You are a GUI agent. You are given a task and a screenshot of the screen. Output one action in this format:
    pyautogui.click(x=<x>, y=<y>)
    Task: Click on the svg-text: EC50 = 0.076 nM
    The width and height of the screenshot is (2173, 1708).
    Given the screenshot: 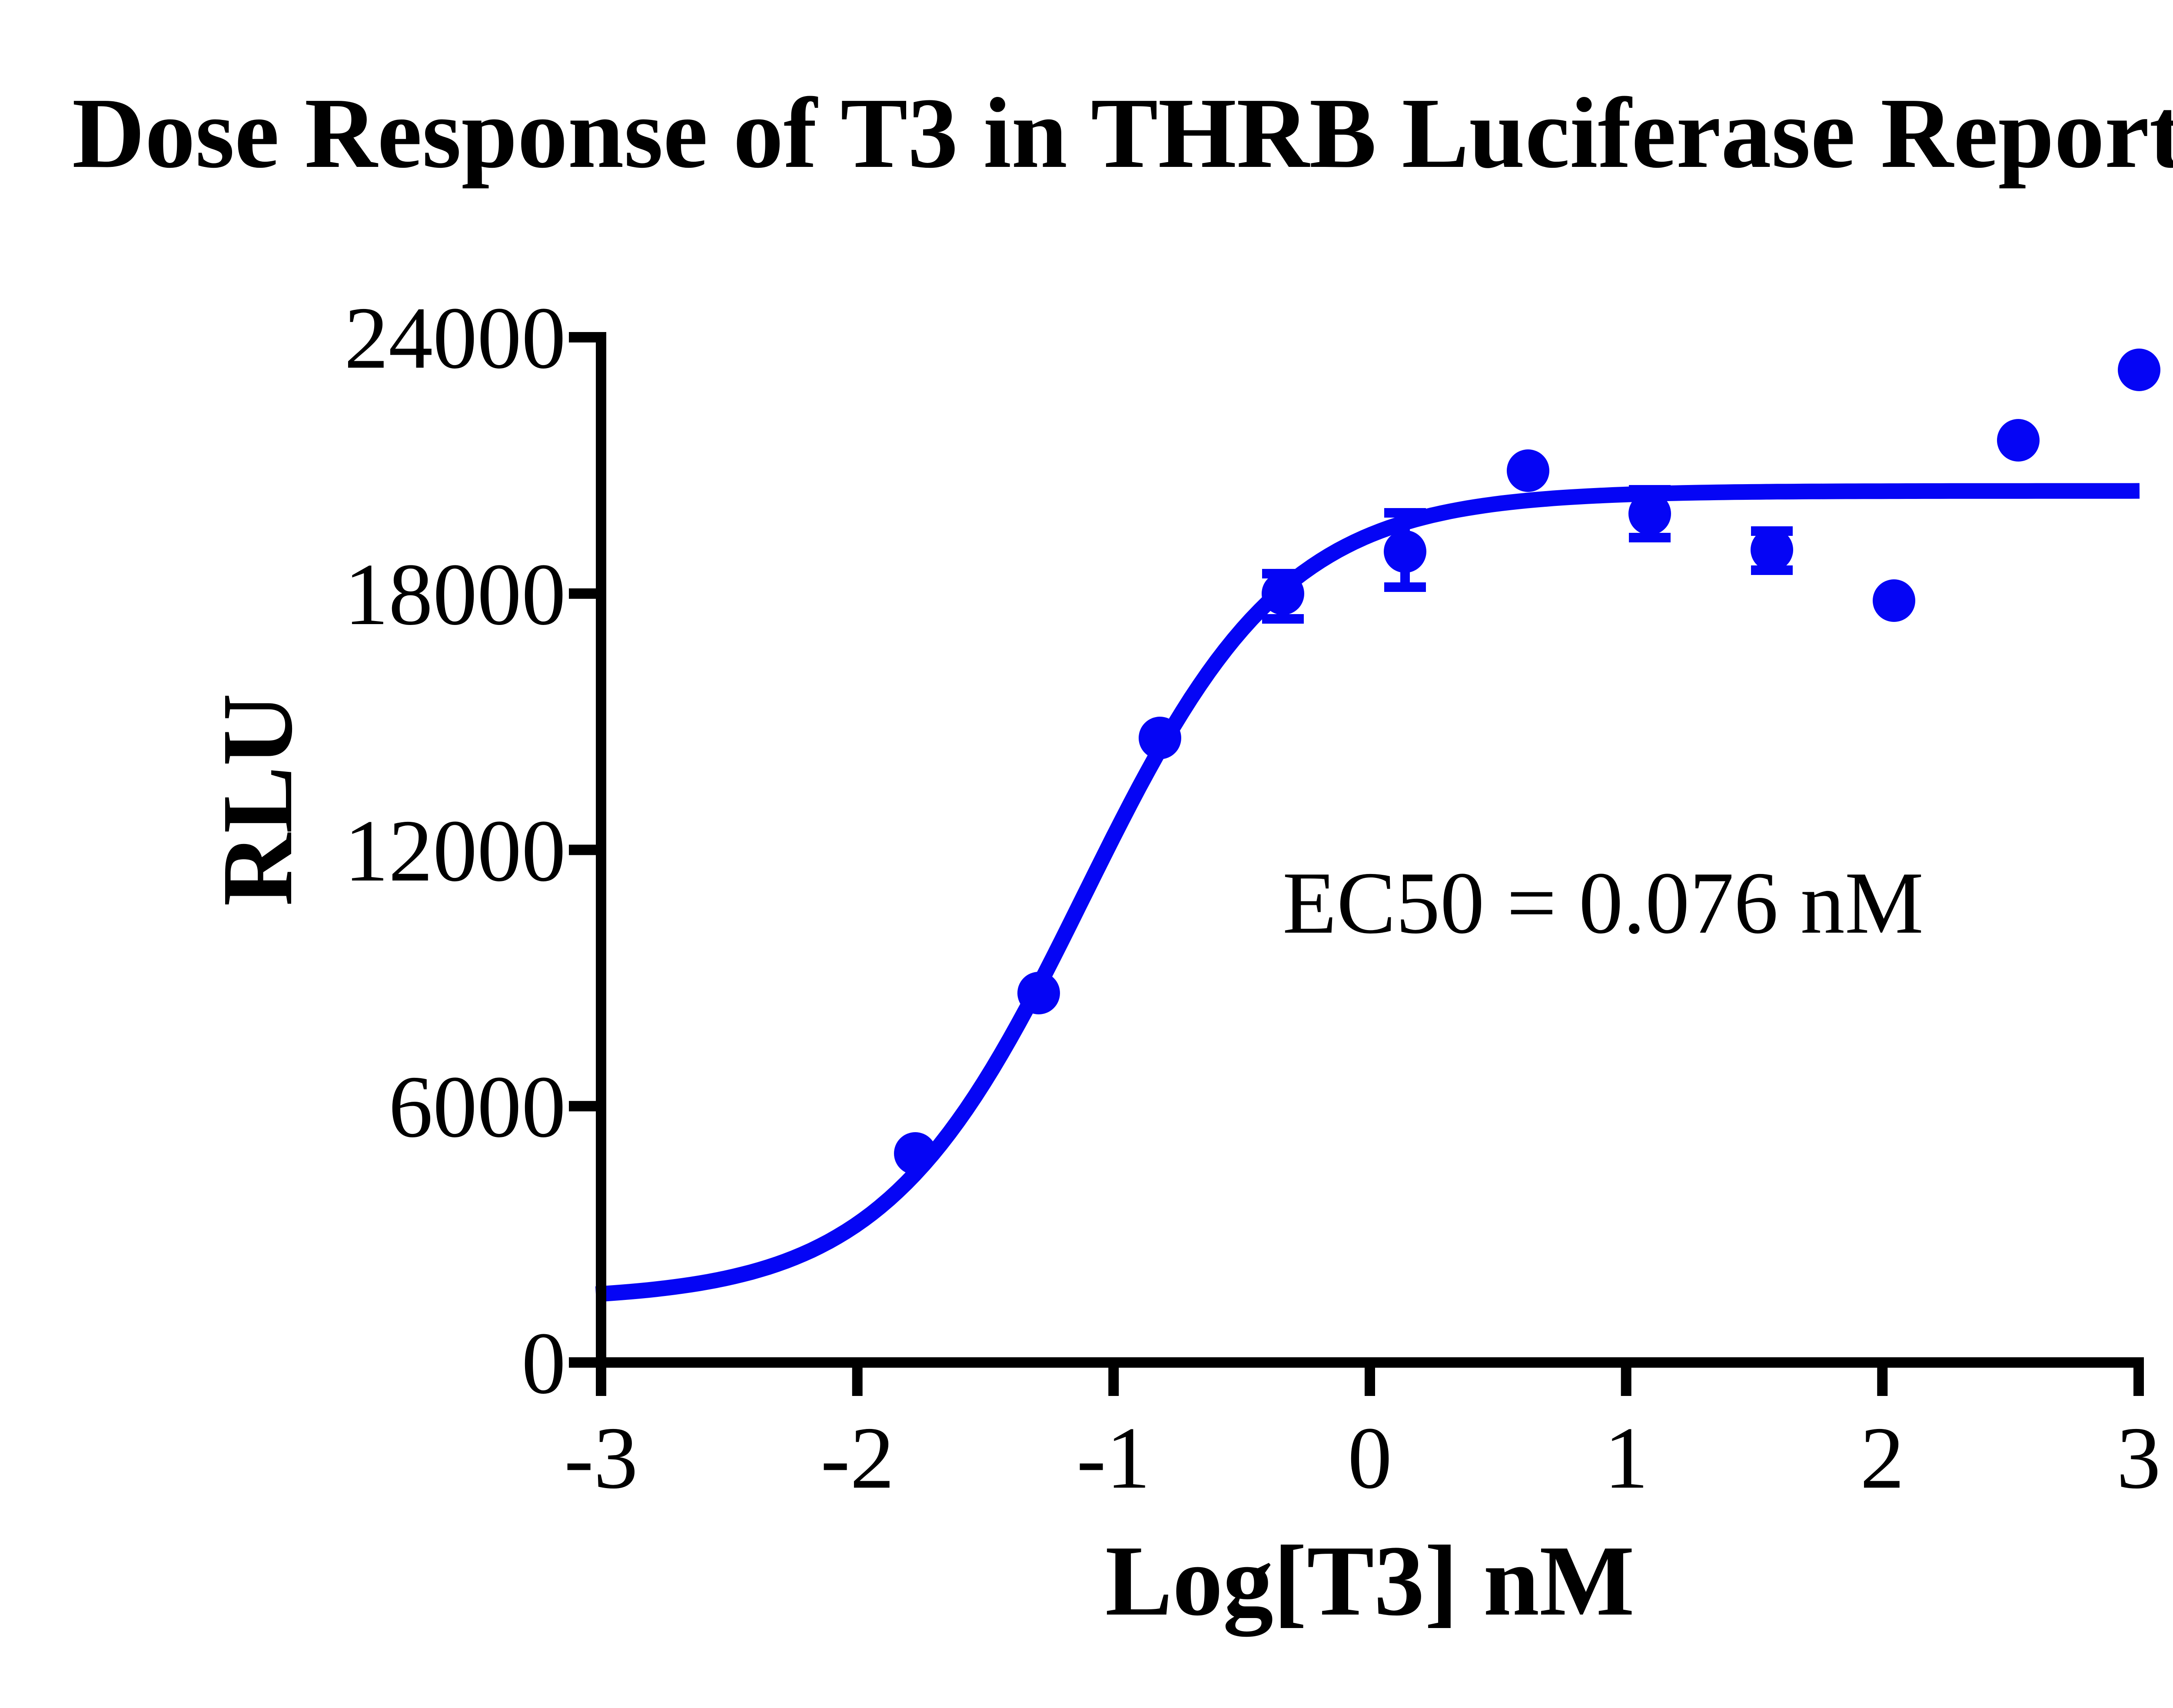 What is the action you would take?
    pyautogui.click(x=1603, y=903)
    